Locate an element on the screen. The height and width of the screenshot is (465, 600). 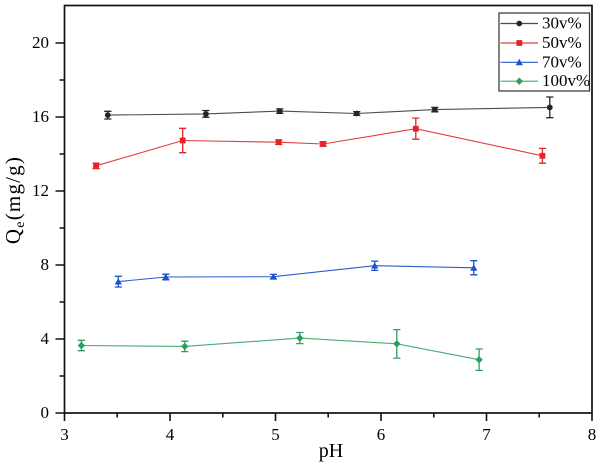
svg-text: 0 is located at coordinates (45, 412).